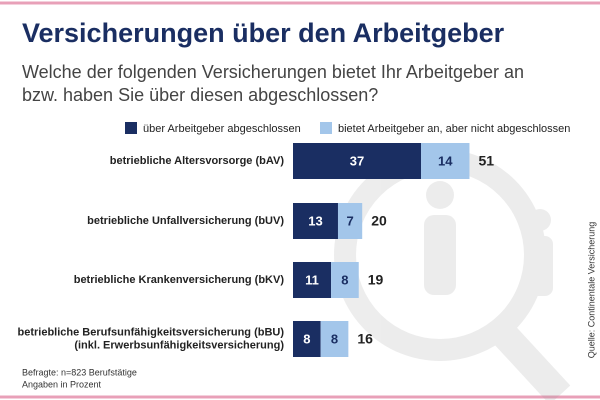  I want to click on value-label: 11, so click(312, 279).